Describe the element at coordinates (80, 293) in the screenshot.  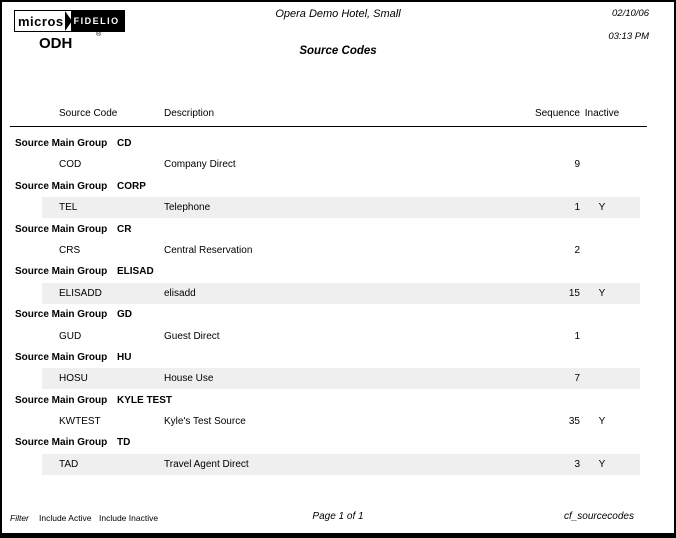
I see `cell-source-code: ELISADD` at that location.